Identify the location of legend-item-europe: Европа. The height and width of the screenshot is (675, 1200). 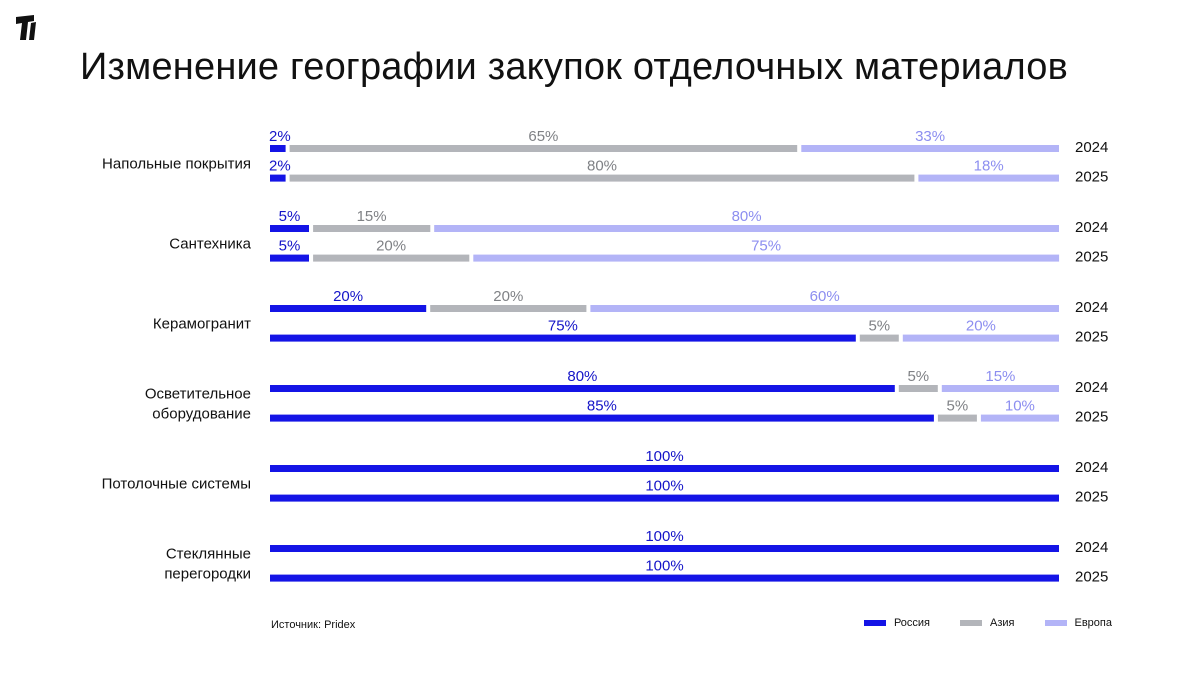
(1078, 623).